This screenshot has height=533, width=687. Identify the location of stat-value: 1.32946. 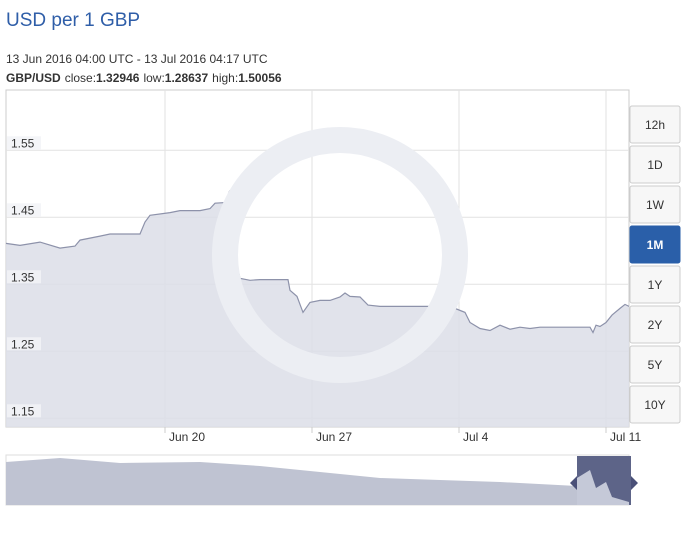
(118, 78).